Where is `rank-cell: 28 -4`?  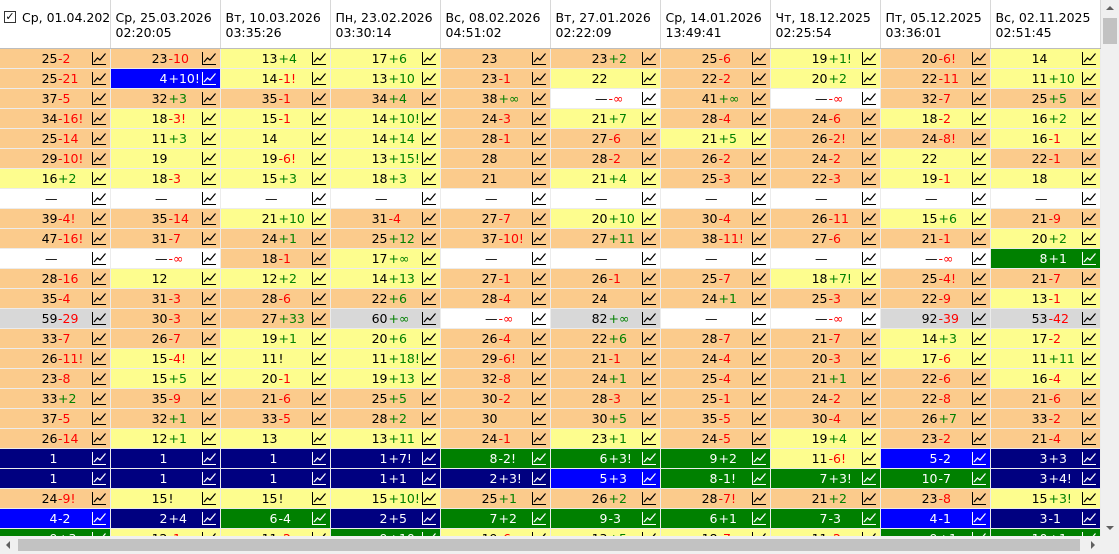 rank-cell: 28 -4 is located at coordinates (495, 298).